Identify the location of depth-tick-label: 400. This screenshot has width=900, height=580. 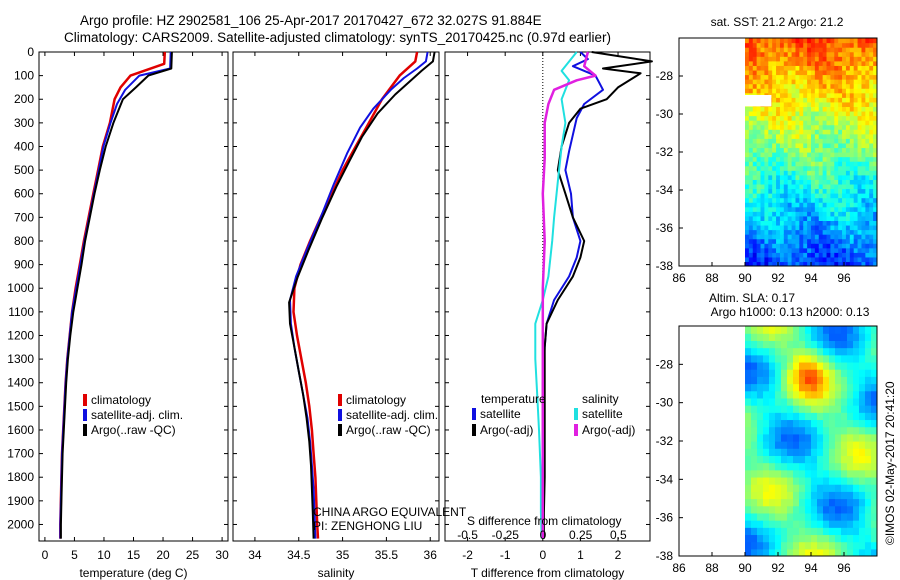
(24, 146).